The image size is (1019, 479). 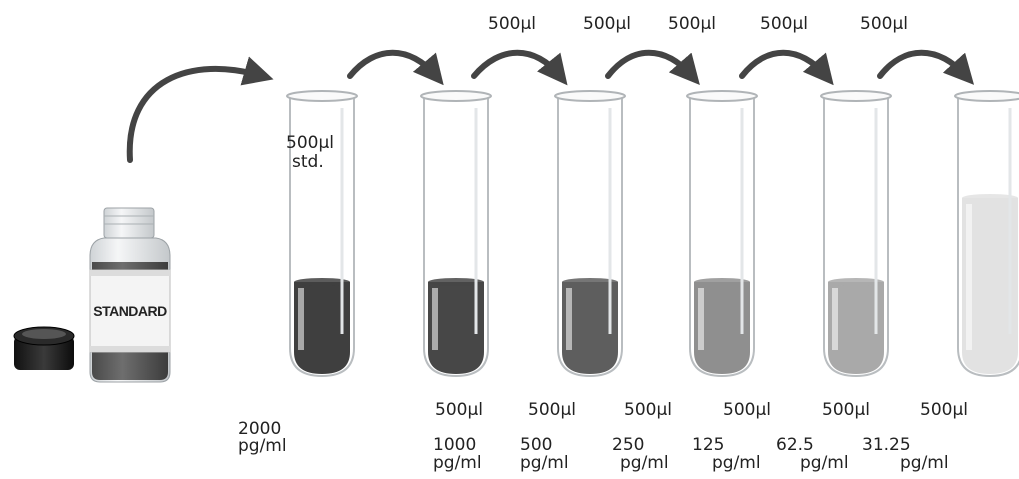 What do you see at coordinates (786, 67) in the screenshot?
I see `arrow-tube4-to-tube5` at bounding box center [786, 67].